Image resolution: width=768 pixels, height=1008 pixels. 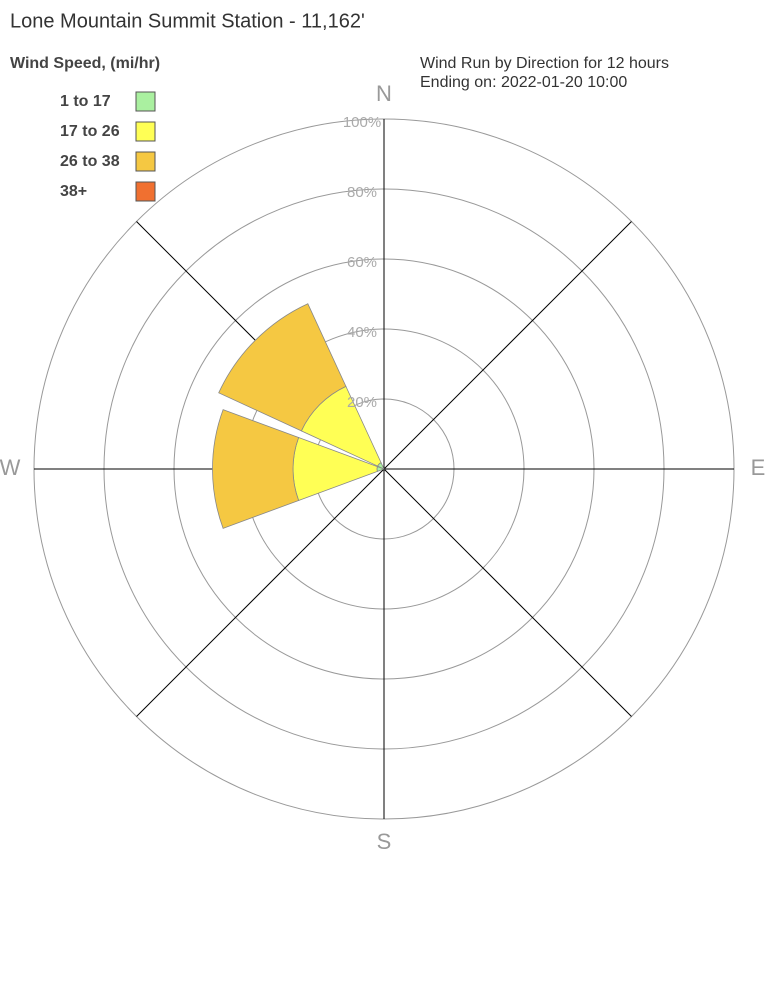 I want to click on legend-label: 38+, so click(x=73, y=191).